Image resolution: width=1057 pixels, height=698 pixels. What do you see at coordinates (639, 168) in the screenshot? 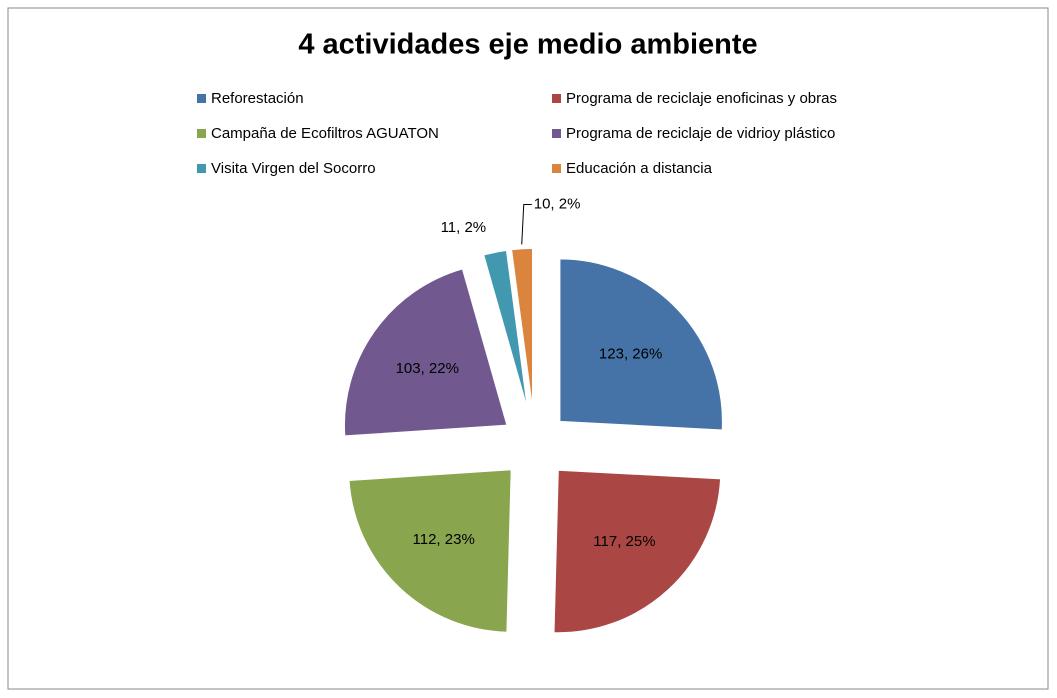
I see `legend-label: Educación a distancia` at bounding box center [639, 168].